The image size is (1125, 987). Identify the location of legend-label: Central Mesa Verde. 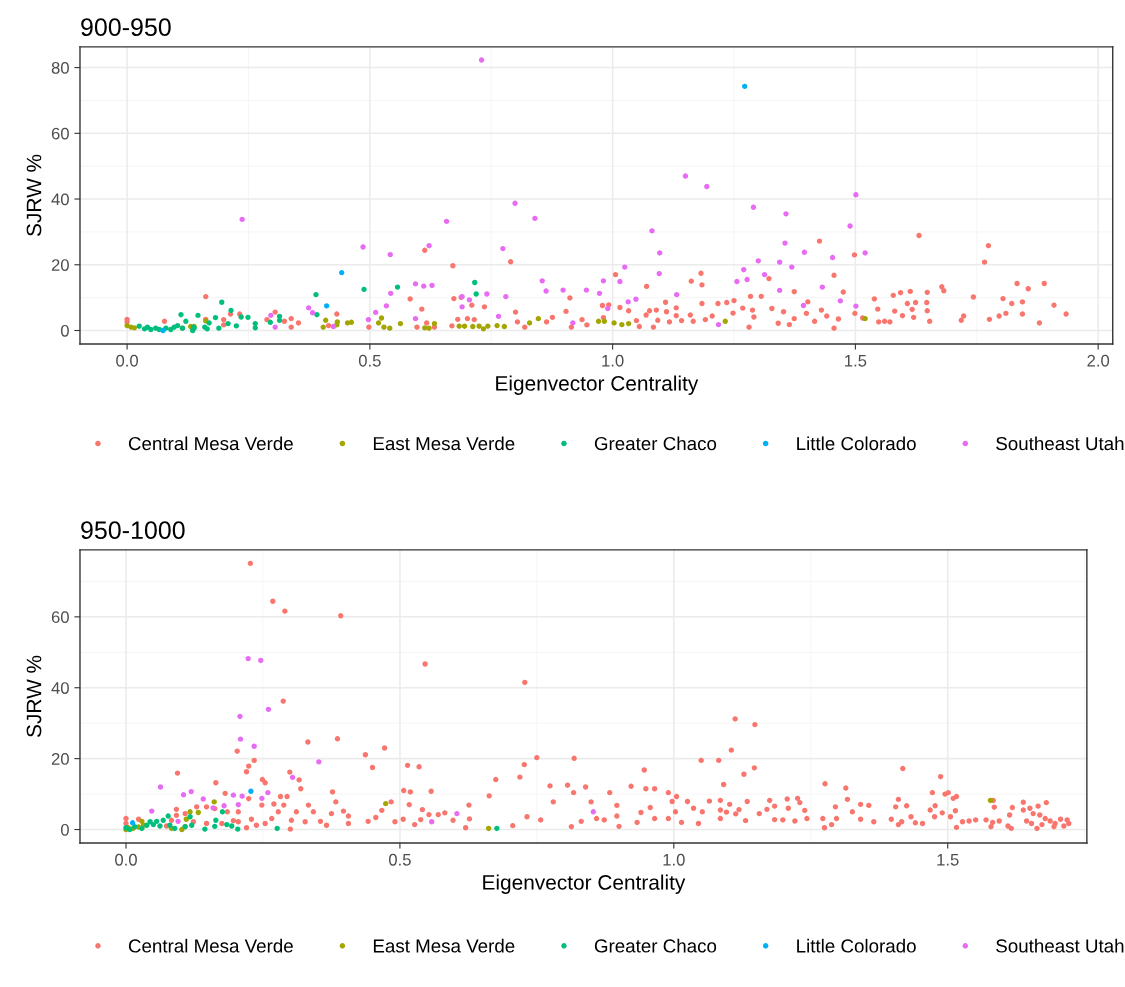
(210, 443).